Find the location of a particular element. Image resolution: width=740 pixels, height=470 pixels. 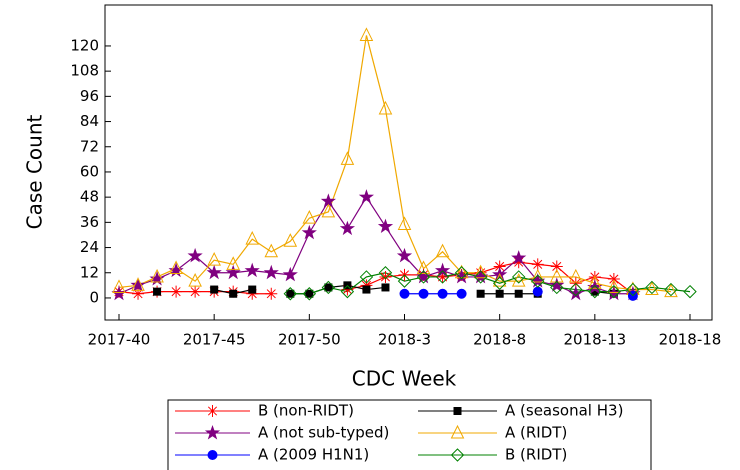

y-tick-label: 72 is located at coordinates (89, 146).